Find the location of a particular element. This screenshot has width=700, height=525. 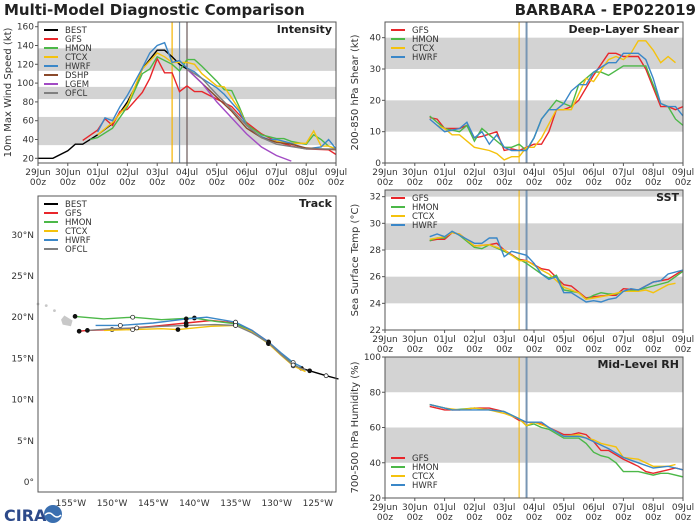

y-tick-label: 32 is located at coordinates (375, 198).